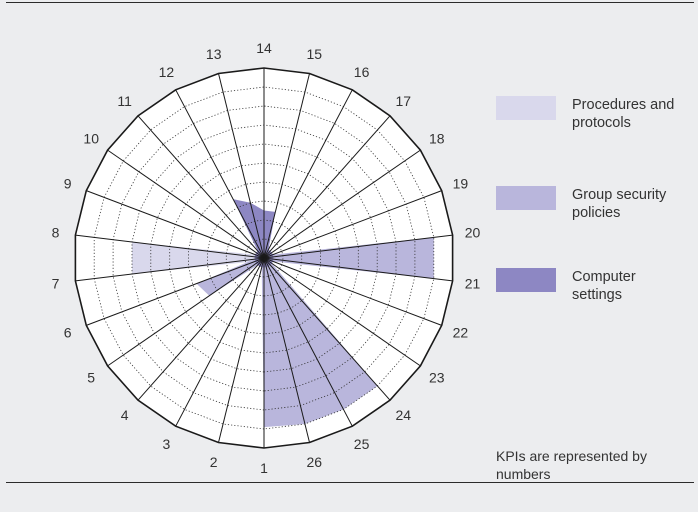 The image size is (698, 512). I want to click on axis-label-18: 18, so click(437, 139).